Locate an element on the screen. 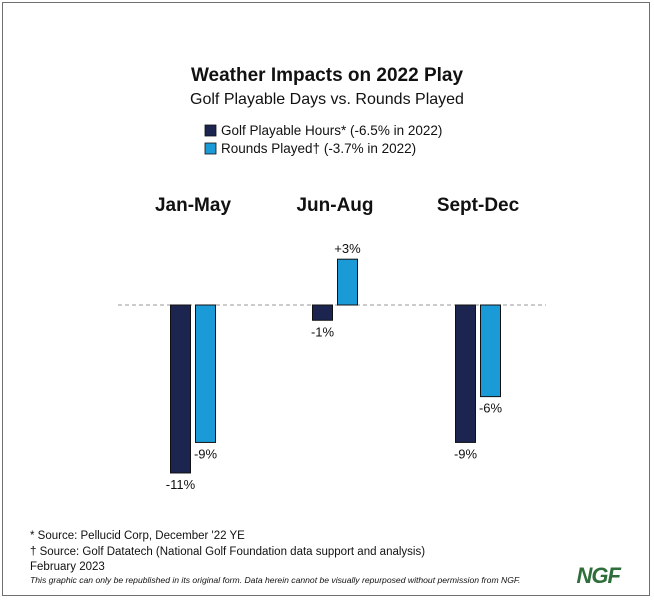  chart-subtitle: Golf Playable Days vs. Rounds Played is located at coordinates (327, 99).